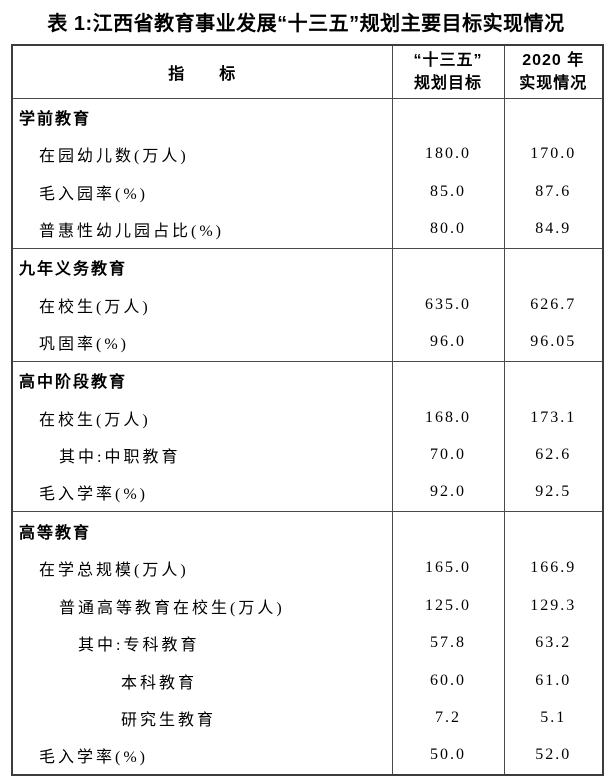 Image resolution: width=612 pixels, height=784 pixels. Describe the element at coordinates (307, 492) in the screenshot. I see `table-row: 毛入学率(%) 92.0 92.5` at that location.